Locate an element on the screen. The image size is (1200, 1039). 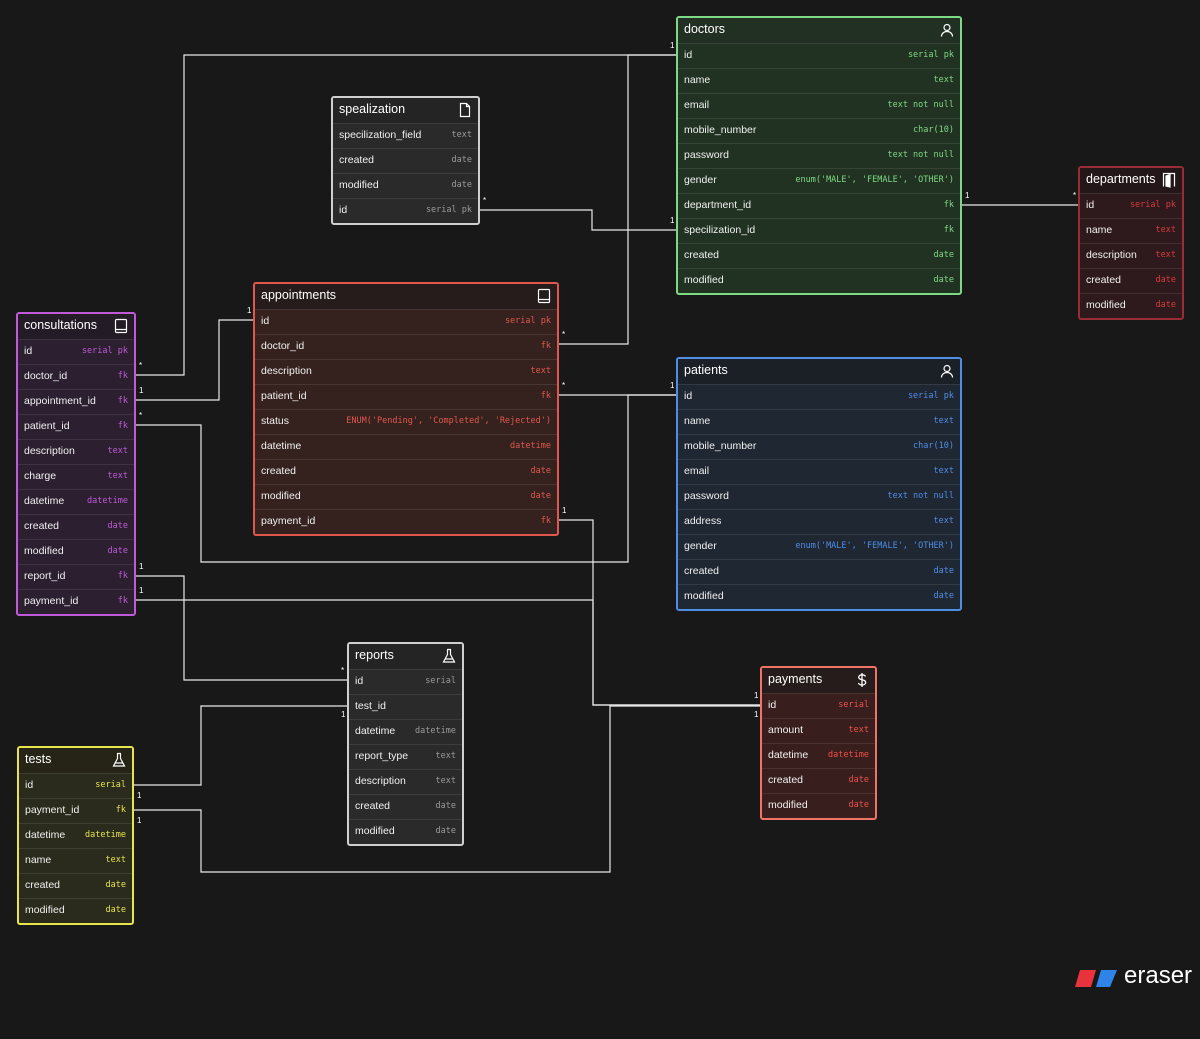
spealization-field-created: created date is located at coordinates (405, 160).